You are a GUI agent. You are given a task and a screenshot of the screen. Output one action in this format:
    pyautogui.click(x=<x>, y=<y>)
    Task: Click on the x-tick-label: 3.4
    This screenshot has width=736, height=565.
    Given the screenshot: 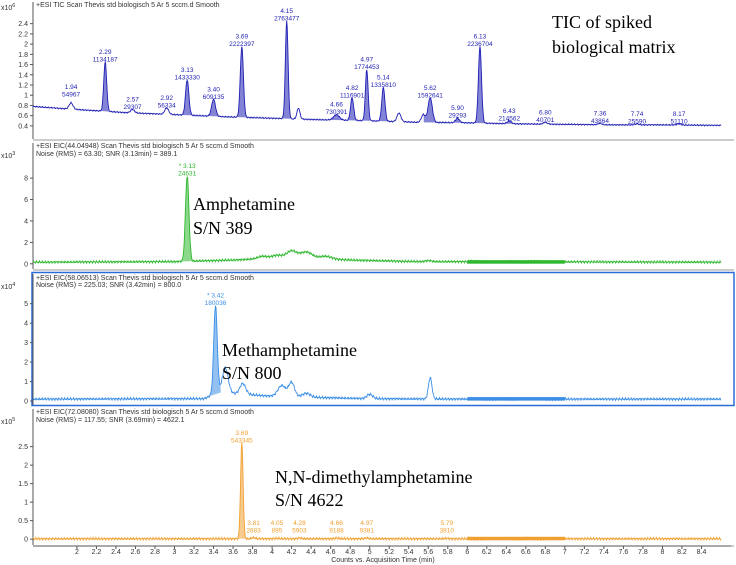 What is the action you would take?
    pyautogui.click(x=214, y=552)
    